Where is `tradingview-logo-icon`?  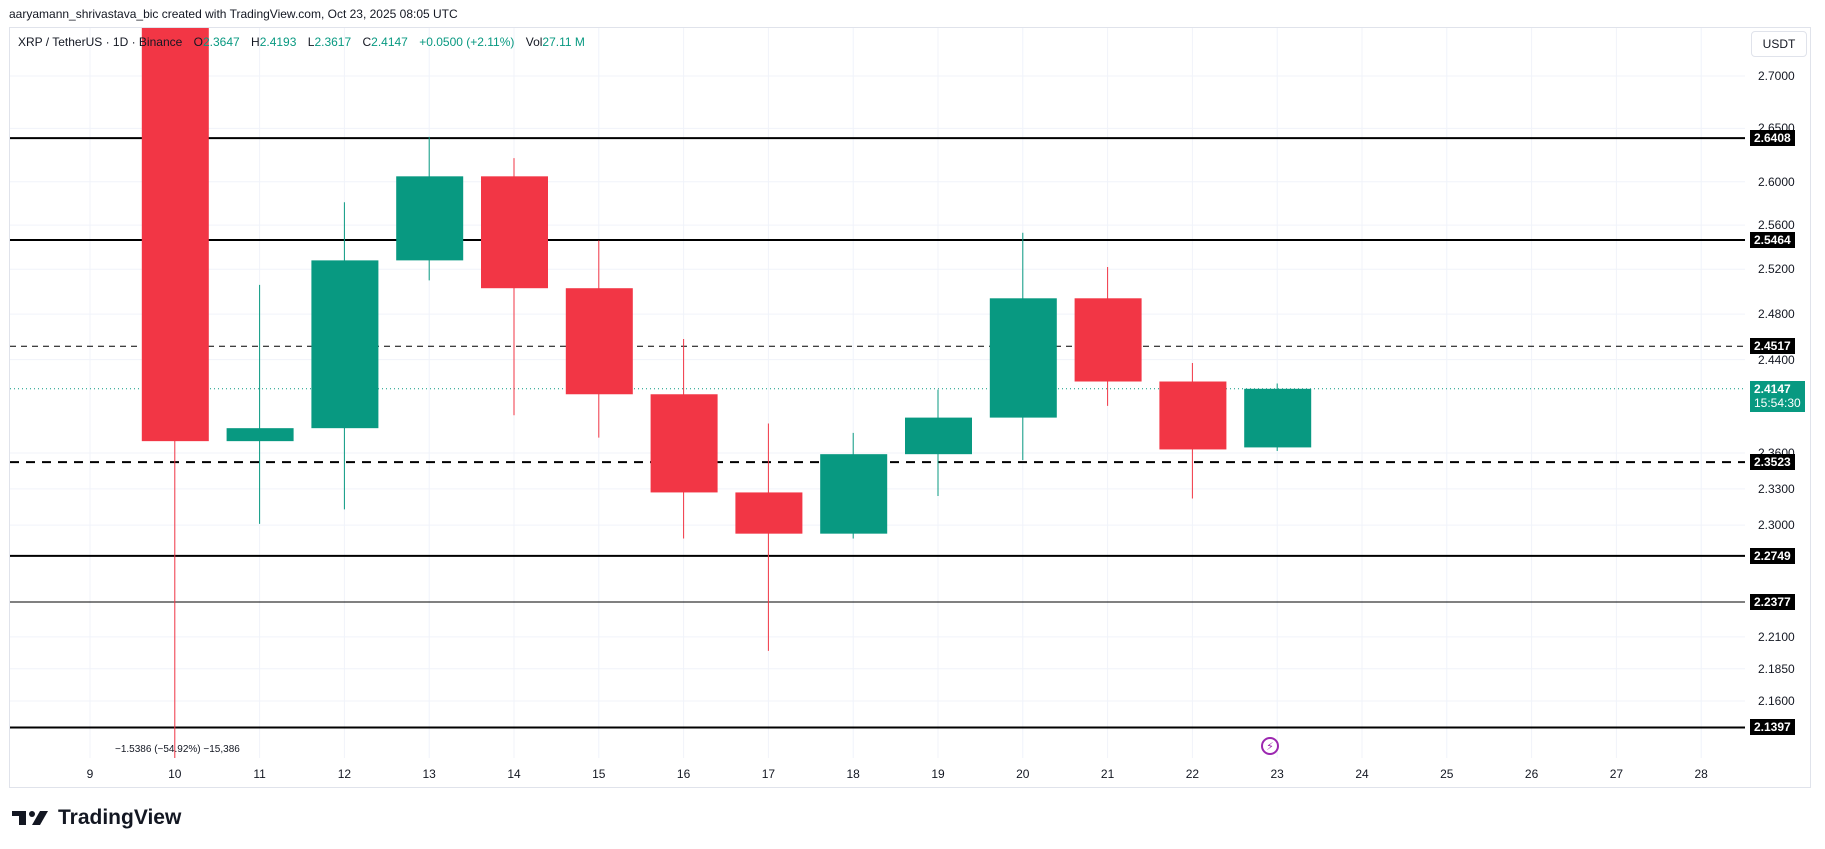 tradingview-logo-icon is located at coordinates (30, 818).